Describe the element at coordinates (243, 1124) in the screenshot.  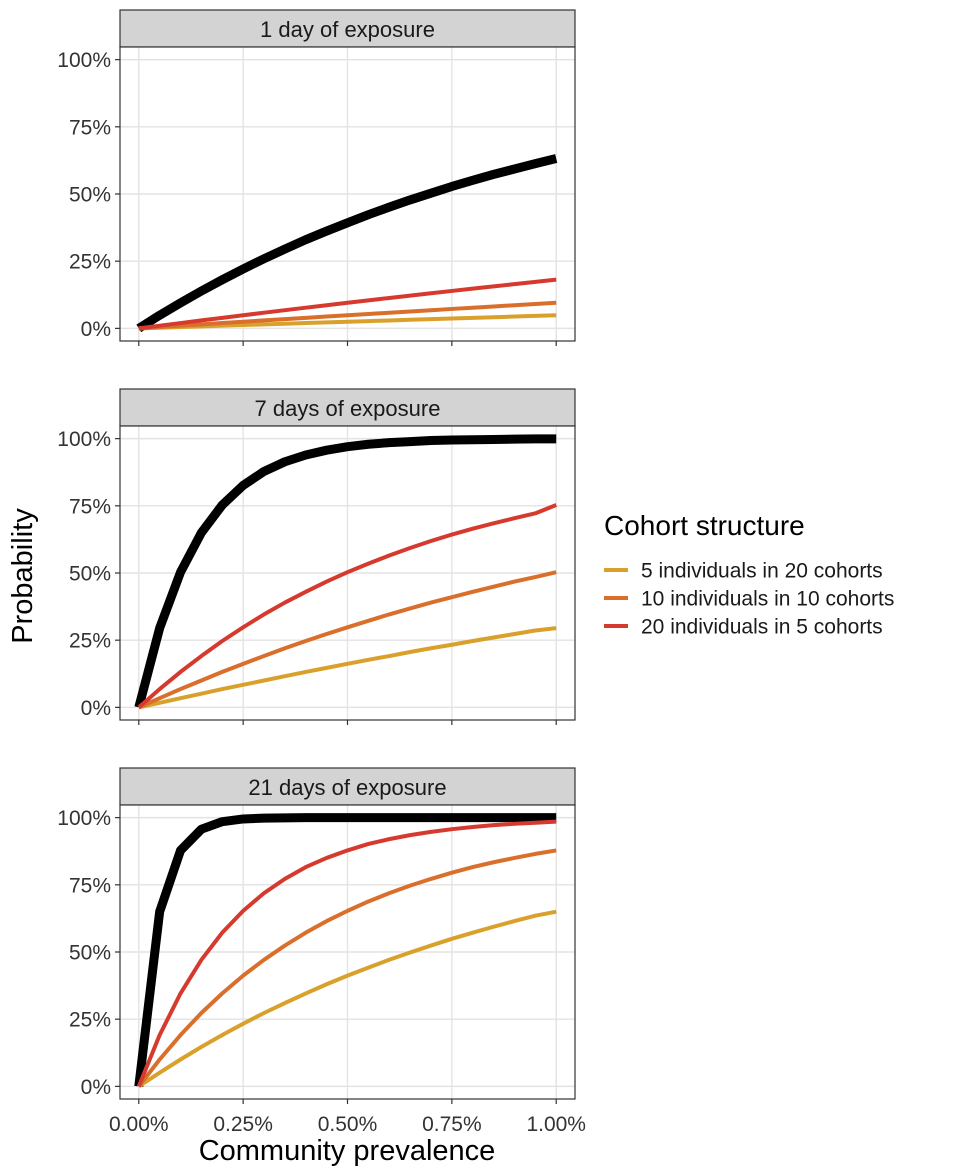
I see `x-tick-label: 0.25%` at that location.